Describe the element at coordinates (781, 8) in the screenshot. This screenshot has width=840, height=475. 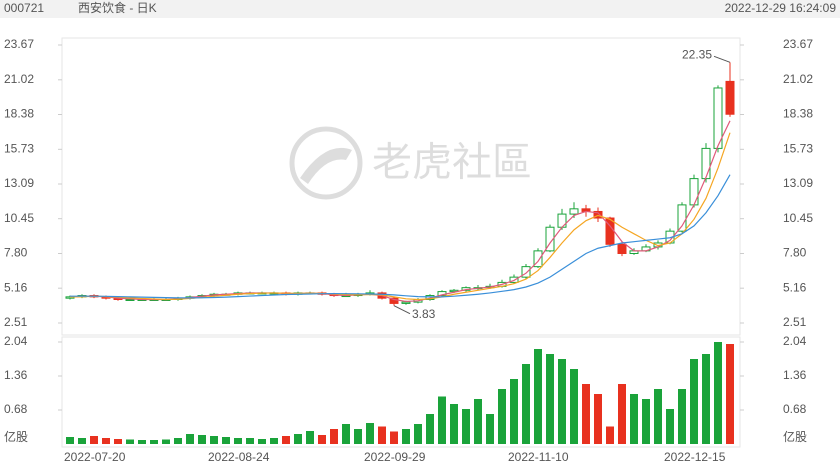
I see `timestamp: 2022-12-29 16:24:09` at that location.